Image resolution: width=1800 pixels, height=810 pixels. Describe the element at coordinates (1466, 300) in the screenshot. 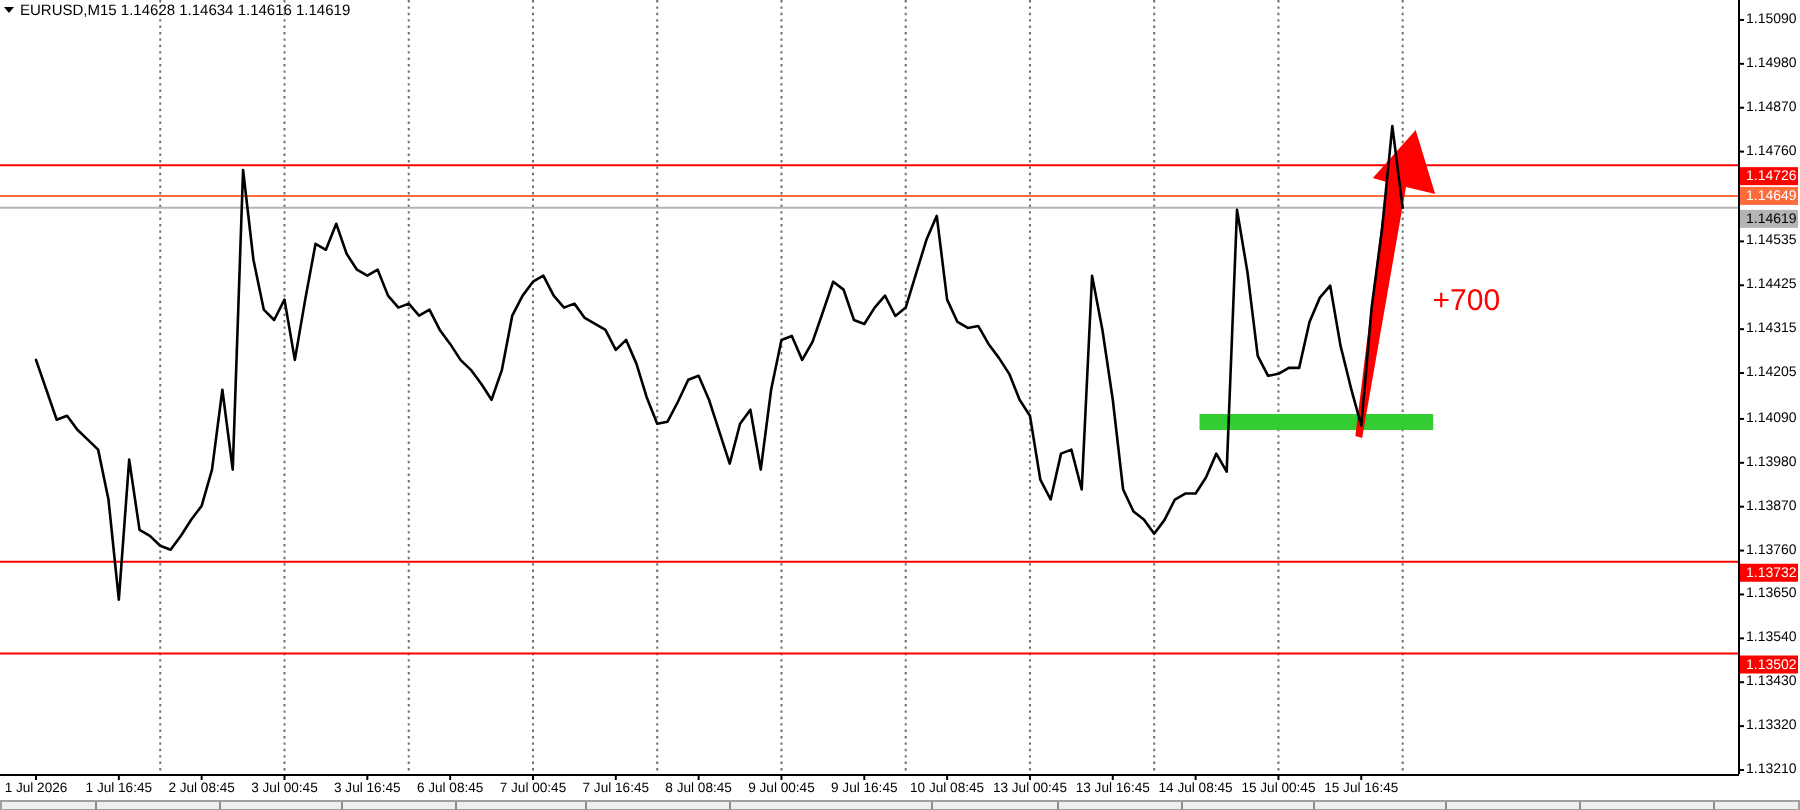

I see `annotation: +700` at that location.